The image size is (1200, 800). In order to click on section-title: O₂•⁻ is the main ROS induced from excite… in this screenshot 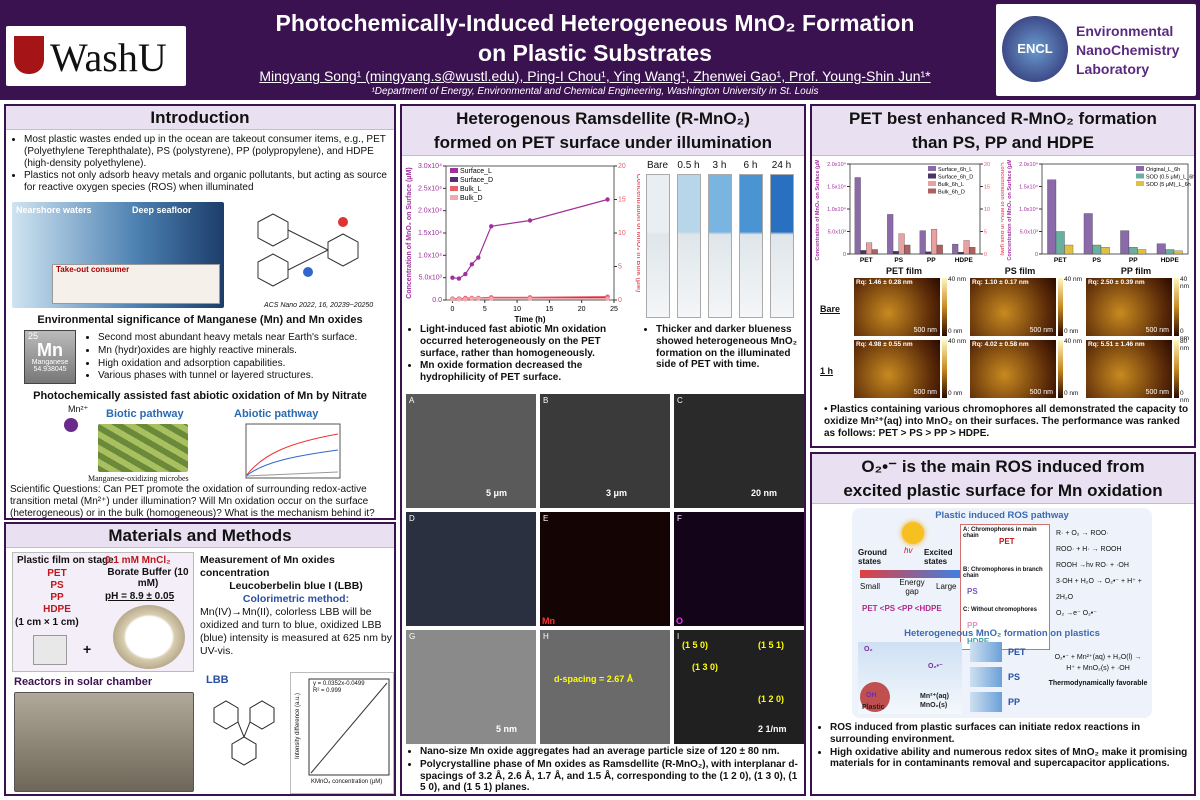, I will do `click(1003, 479)`.